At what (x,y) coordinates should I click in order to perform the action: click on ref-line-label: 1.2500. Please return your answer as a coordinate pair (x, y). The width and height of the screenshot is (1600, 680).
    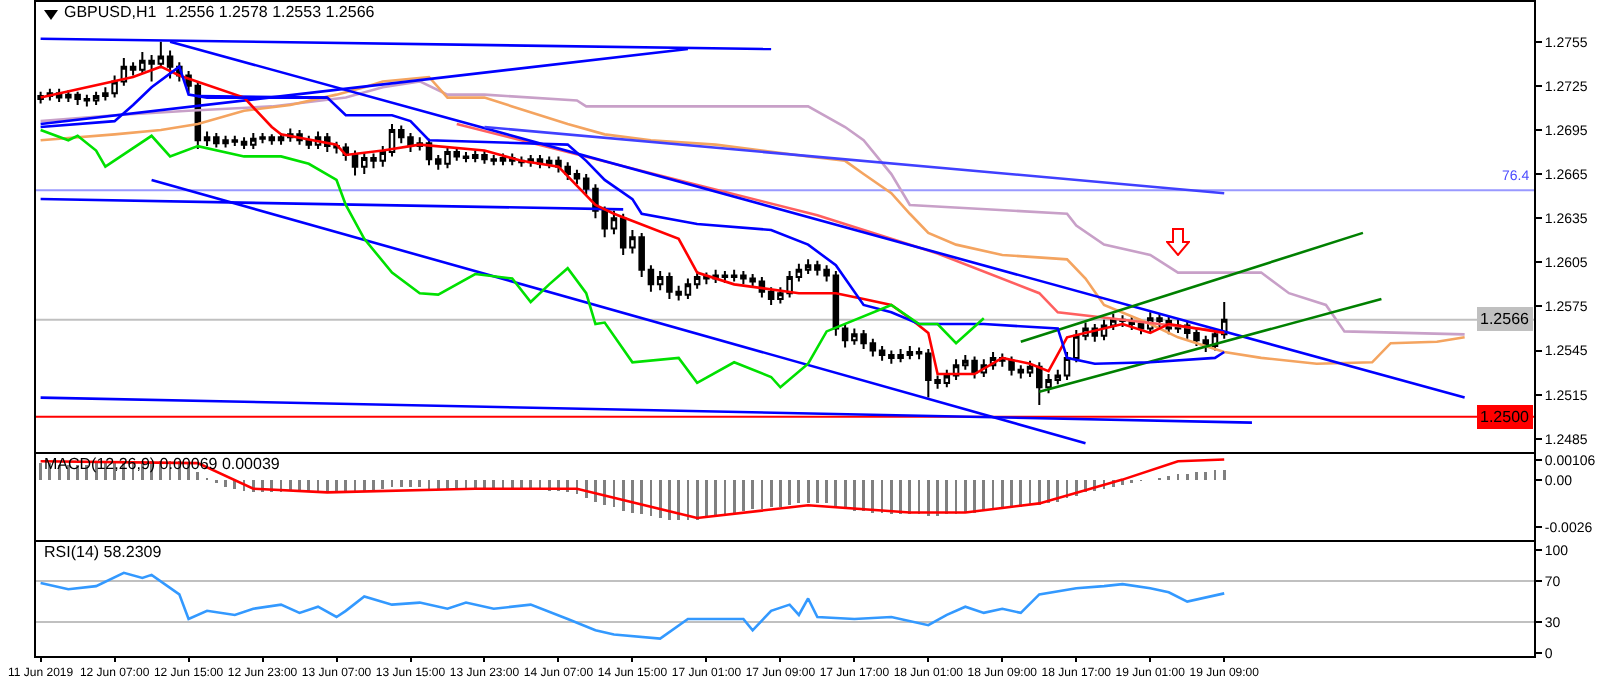
    Looking at the image, I should click on (1505, 417).